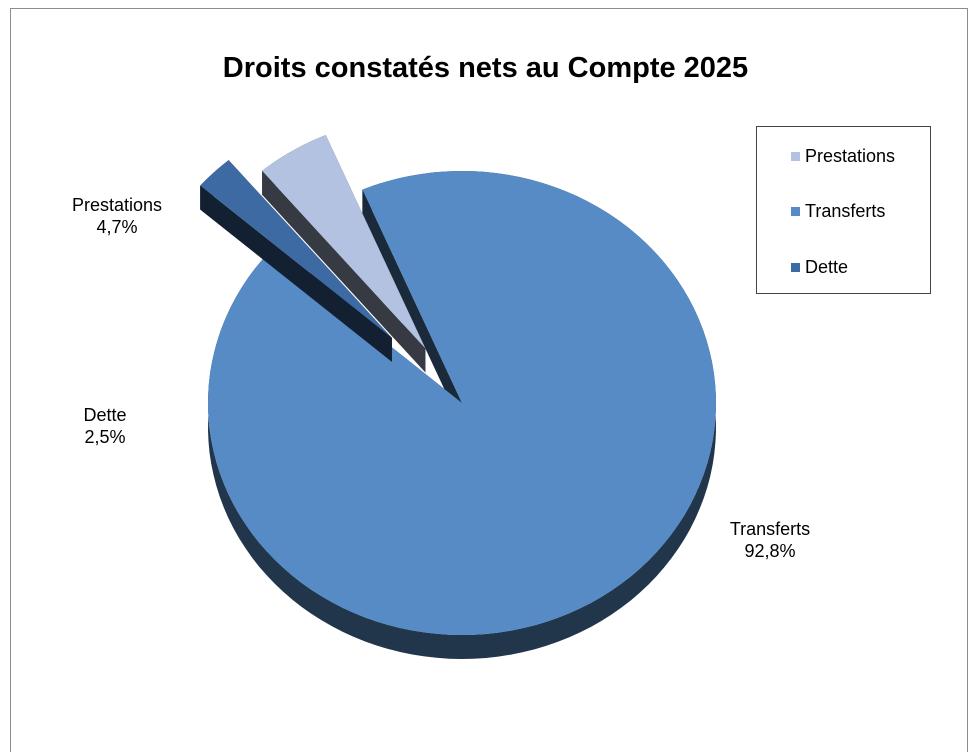 Image resolution: width=971 pixels, height=755 pixels. Describe the element at coordinates (795, 267) in the screenshot. I see `legend-swatch-dette` at that location.